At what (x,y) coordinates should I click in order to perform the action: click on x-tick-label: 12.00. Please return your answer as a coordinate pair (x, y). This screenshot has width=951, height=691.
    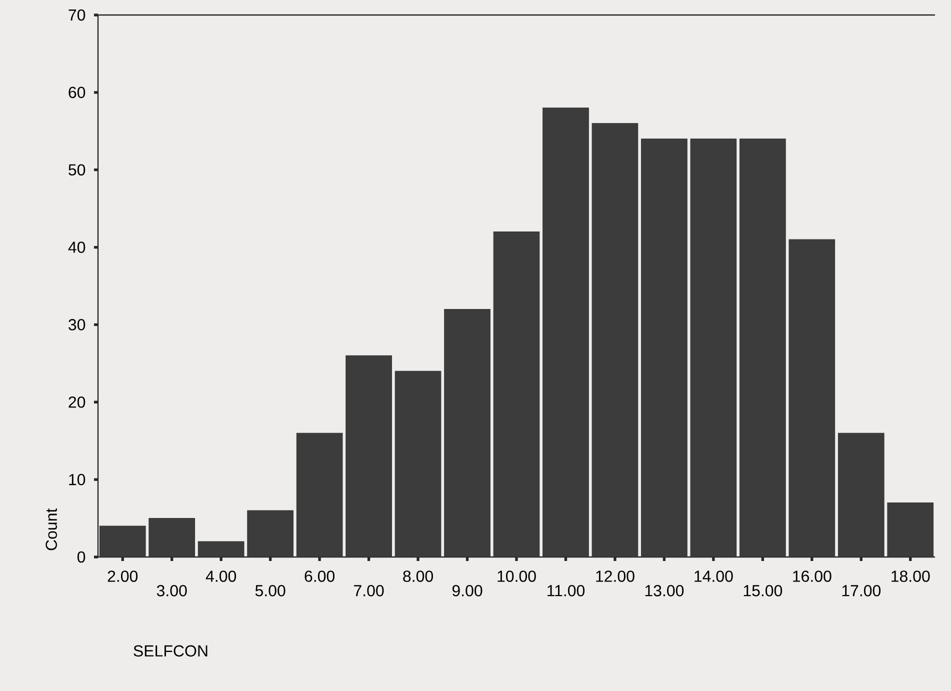
    Looking at the image, I should click on (615, 576).